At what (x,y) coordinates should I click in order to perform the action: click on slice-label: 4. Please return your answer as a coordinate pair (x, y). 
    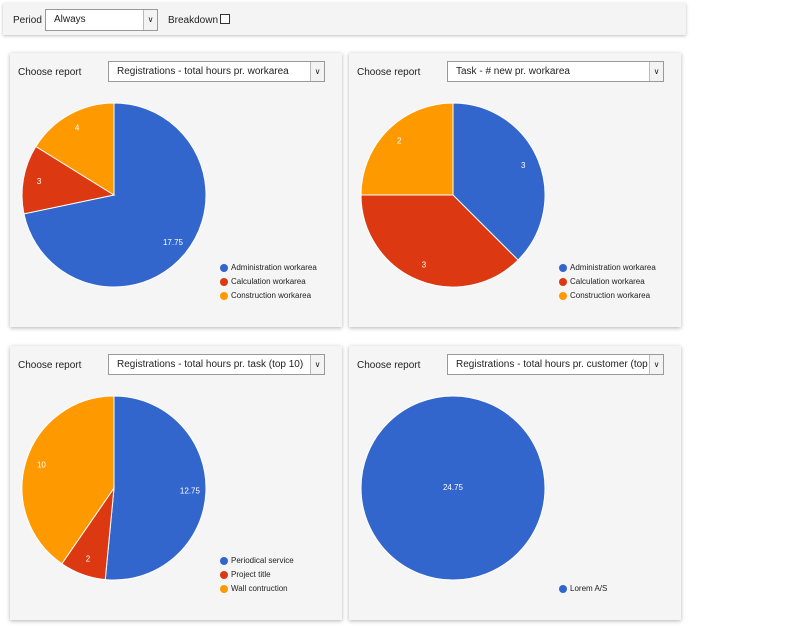
    Looking at the image, I should click on (77, 128).